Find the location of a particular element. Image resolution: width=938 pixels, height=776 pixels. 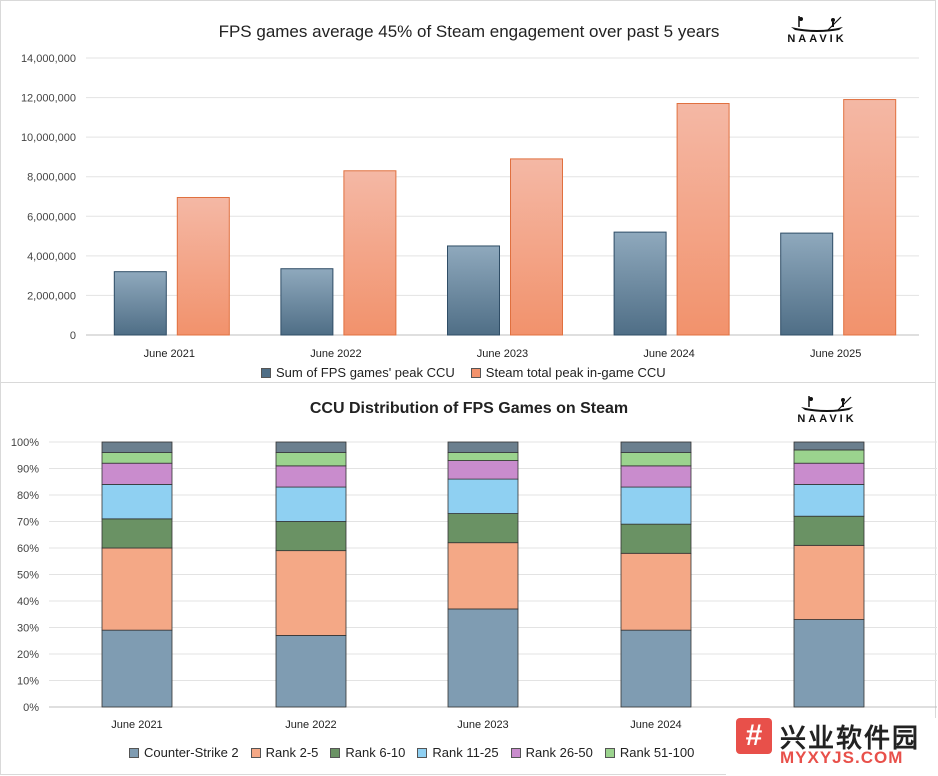

legend-label: Steam total peak in-game CCU is located at coordinates (575, 372).